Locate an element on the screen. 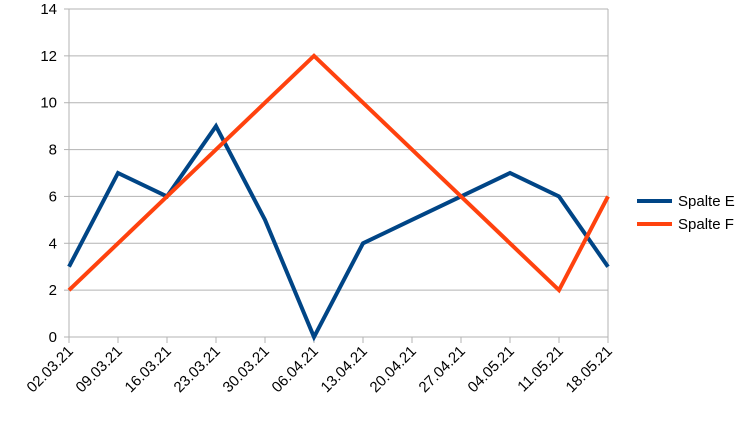 The image size is (756, 425). y-tick-label: 2 is located at coordinates (53, 290).